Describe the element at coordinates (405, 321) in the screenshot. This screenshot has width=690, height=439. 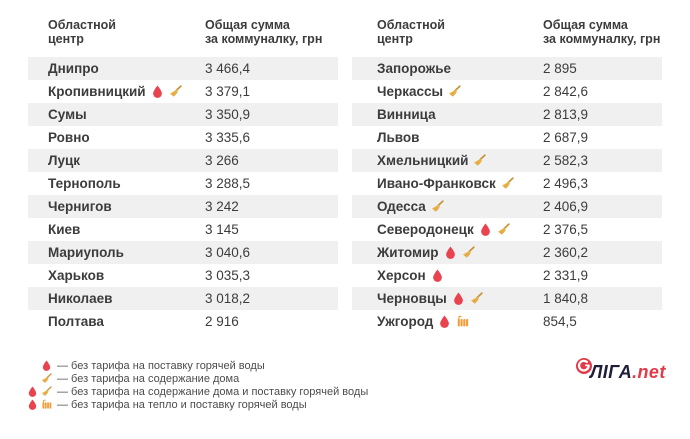
I see `city-name: Ужгород` at that location.